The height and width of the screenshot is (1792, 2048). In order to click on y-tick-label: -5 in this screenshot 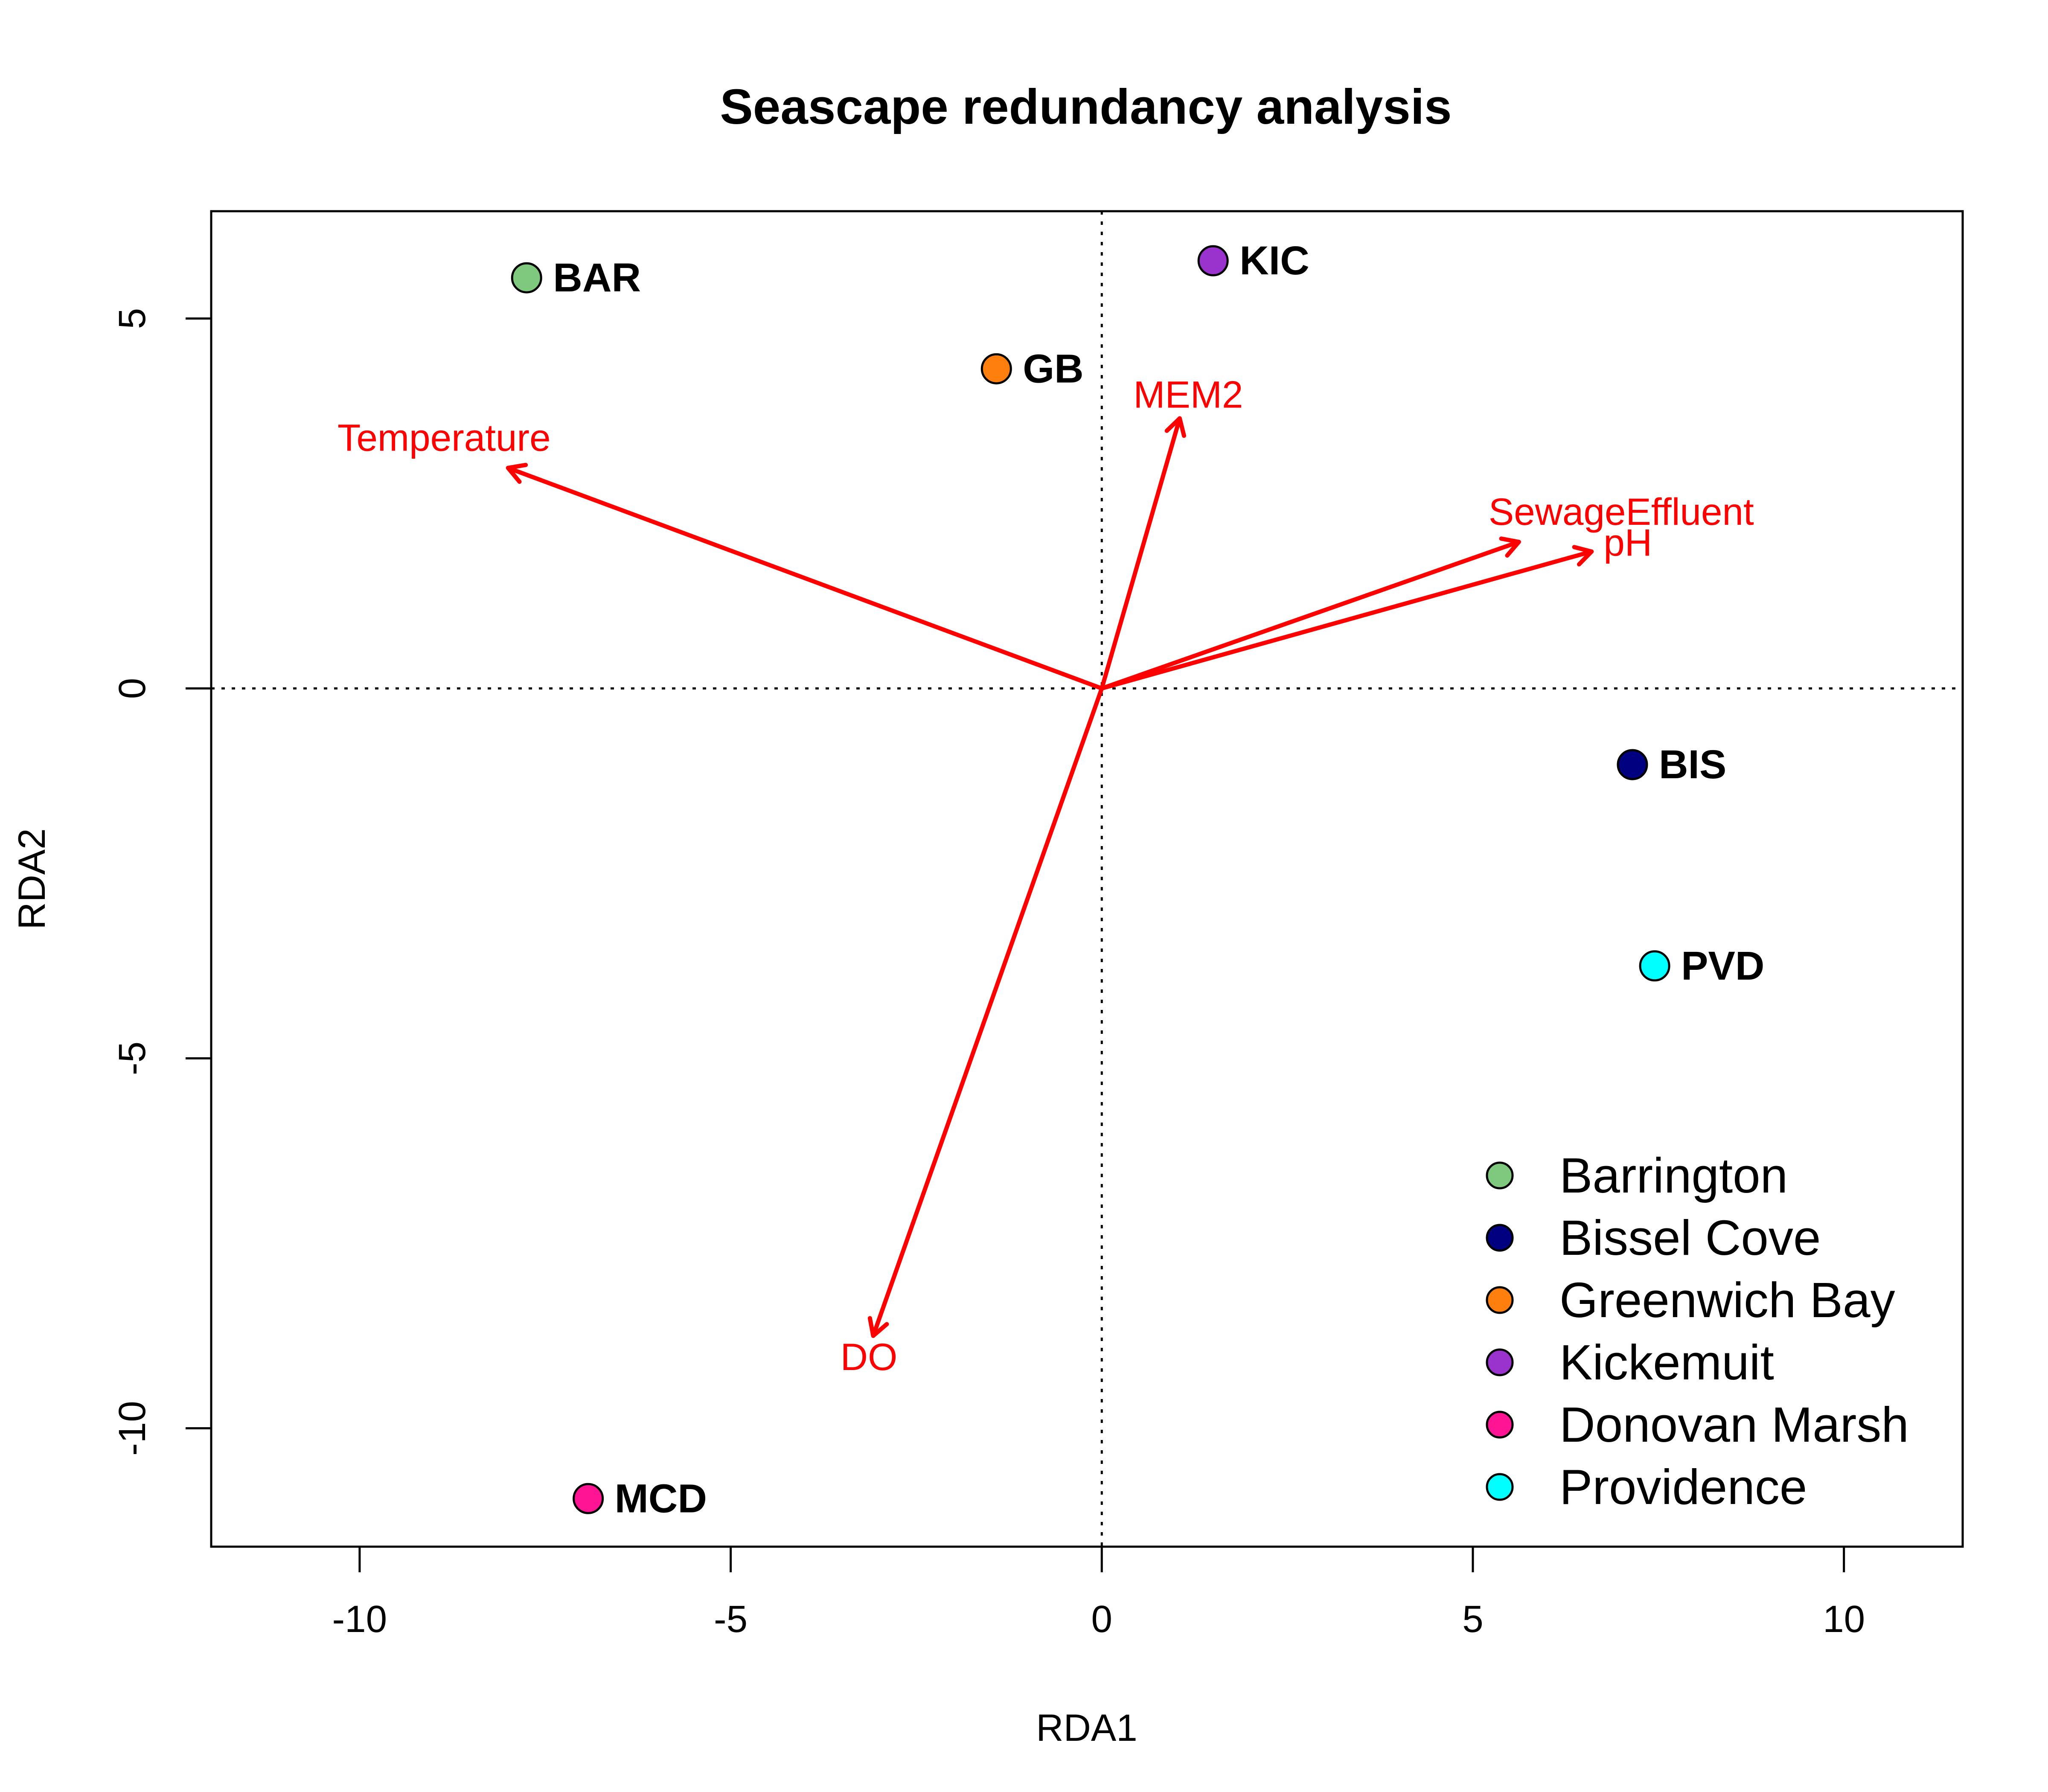, I will do `click(132, 1058)`.